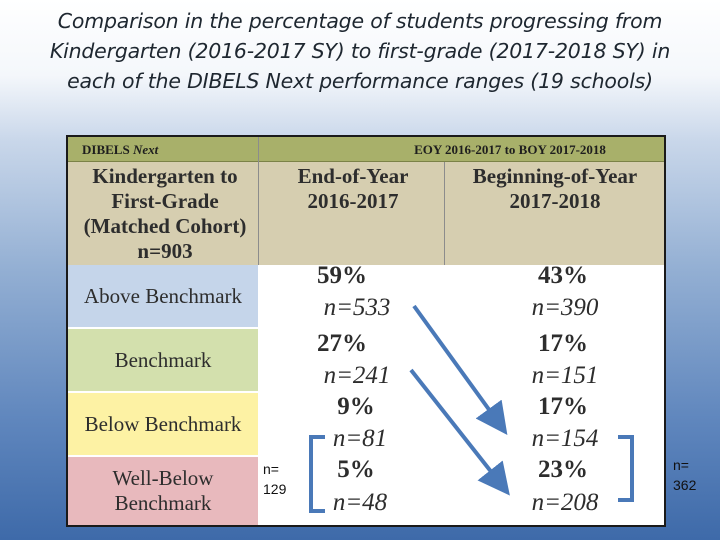  I want to click on boy-well-below-pct: 23%, so click(563, 469).